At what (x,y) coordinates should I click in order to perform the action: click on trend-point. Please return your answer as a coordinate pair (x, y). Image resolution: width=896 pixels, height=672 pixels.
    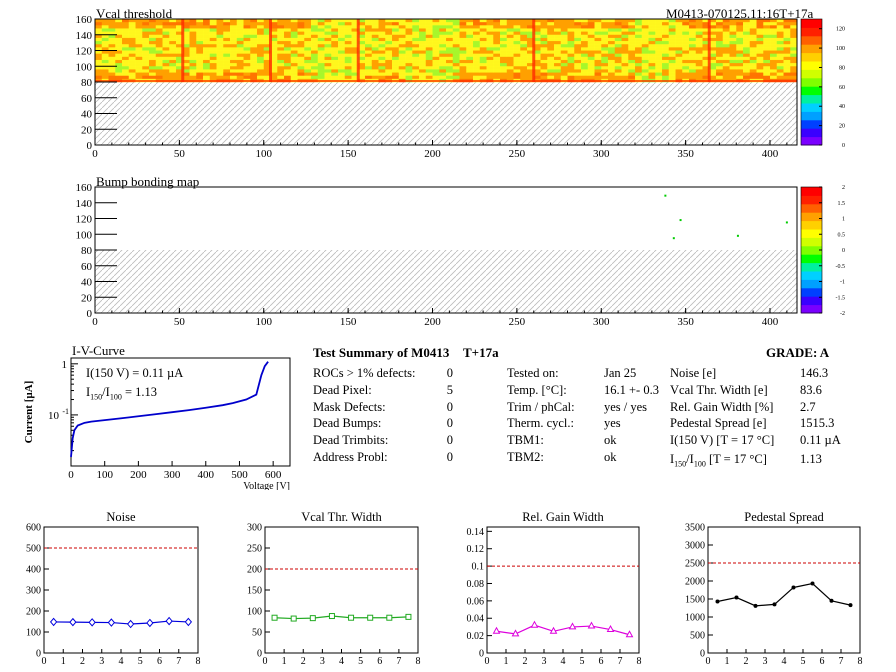
    Looking at the image, I should click on (73, 622).